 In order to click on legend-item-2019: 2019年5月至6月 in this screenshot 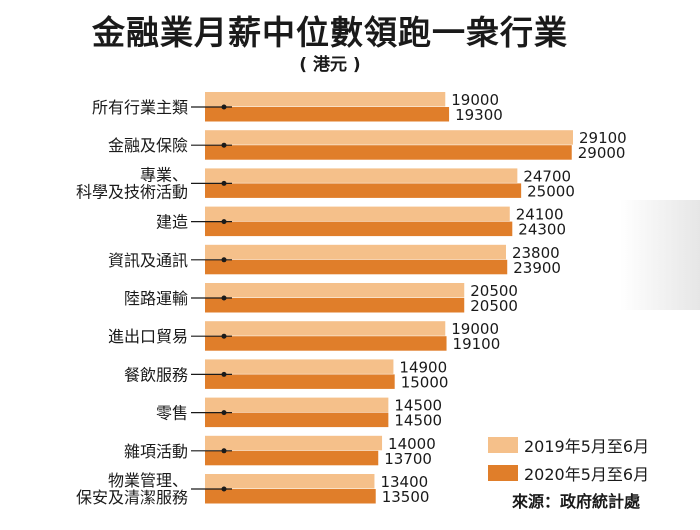, I will do `click(568, 445)`.